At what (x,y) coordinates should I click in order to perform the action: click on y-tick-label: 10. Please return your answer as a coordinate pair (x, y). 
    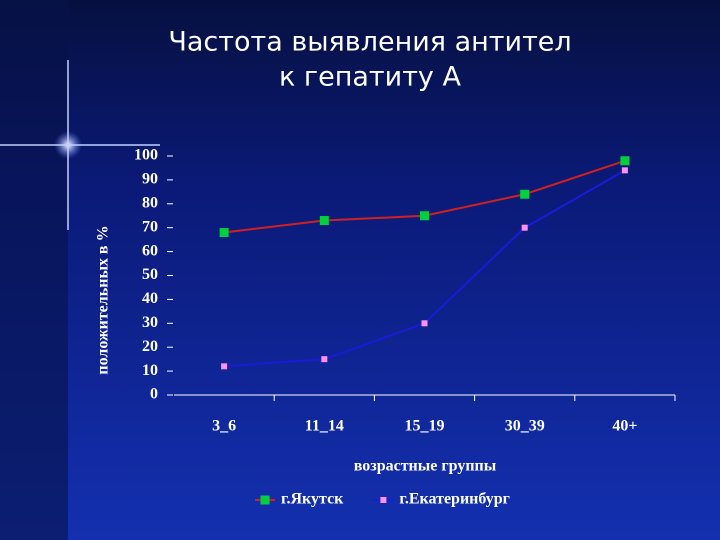
    Looking at the image, I should click on (150, 370).